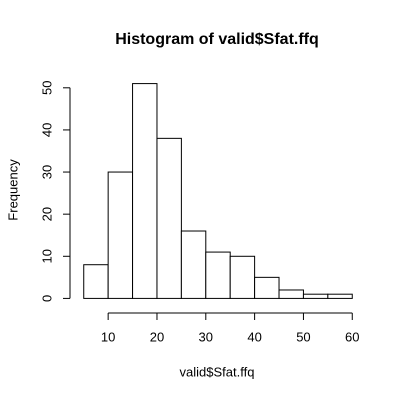 This screenshot has width=401, height=400. I want to click on x-axis-label: valid$Sfat.ffq, so click(217, 371).